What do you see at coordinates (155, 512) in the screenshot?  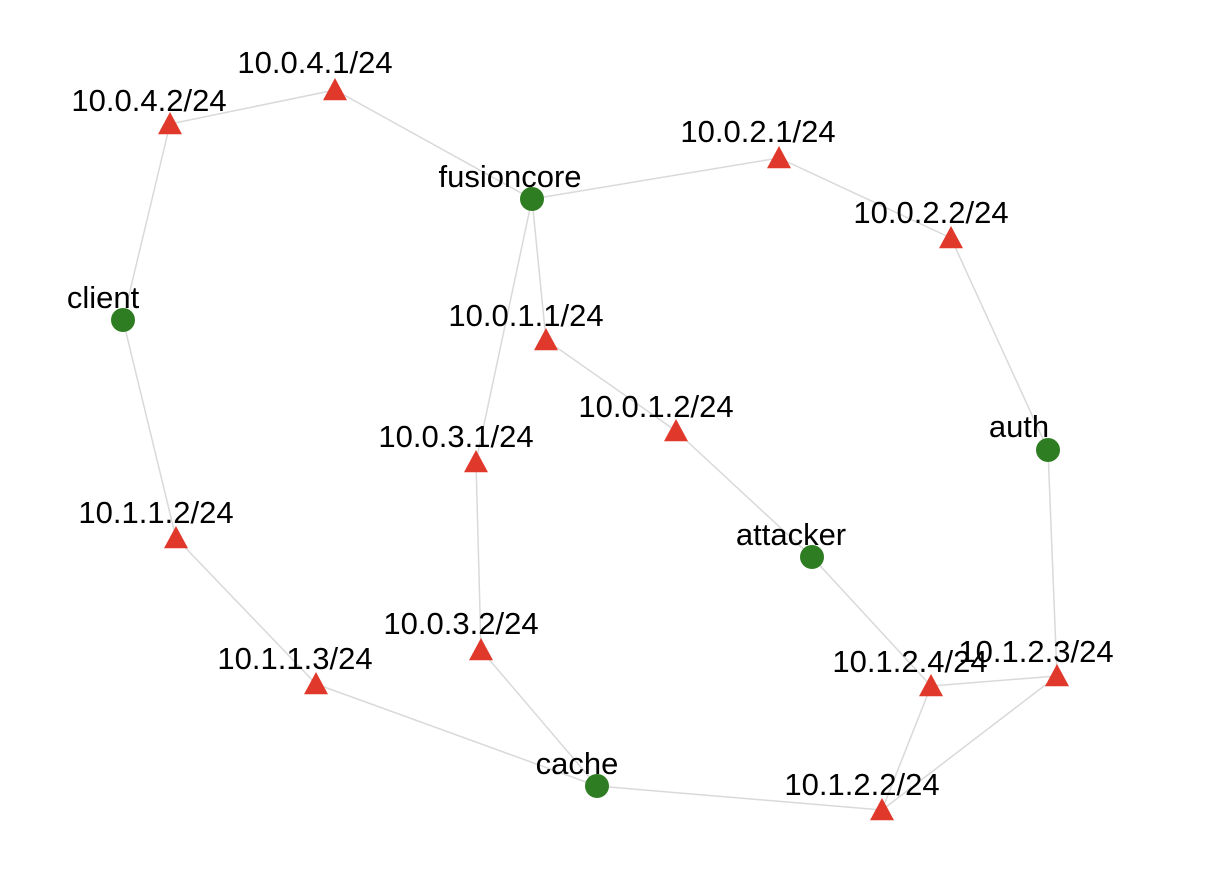 I see `node-label-if-10-1-1-2: 10.1.1.2/24` at bounding box center [155, 512].